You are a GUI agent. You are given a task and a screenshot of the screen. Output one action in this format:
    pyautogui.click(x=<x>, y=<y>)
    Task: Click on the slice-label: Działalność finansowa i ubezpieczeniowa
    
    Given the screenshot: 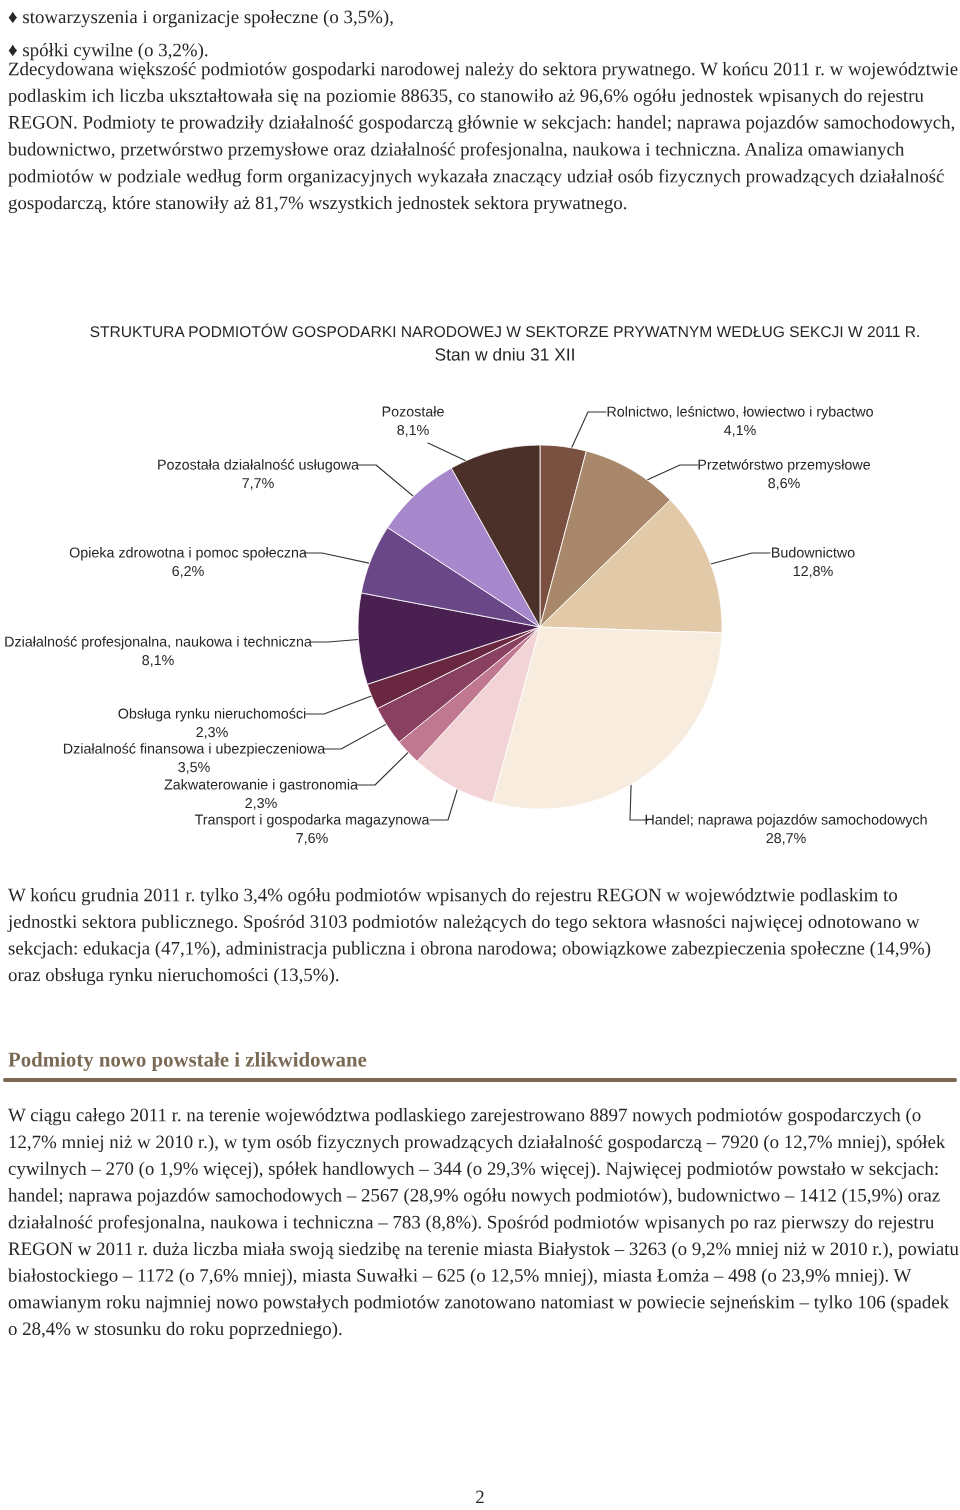 What is the action you would take?
    pyautogui.click(x=194, y=749)
    